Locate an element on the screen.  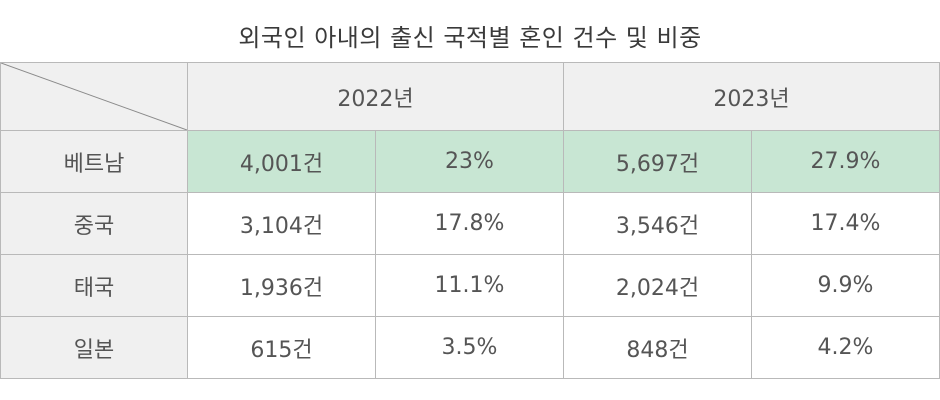
cell-share-2023: 17.4% is located at coordinates (845, 223).